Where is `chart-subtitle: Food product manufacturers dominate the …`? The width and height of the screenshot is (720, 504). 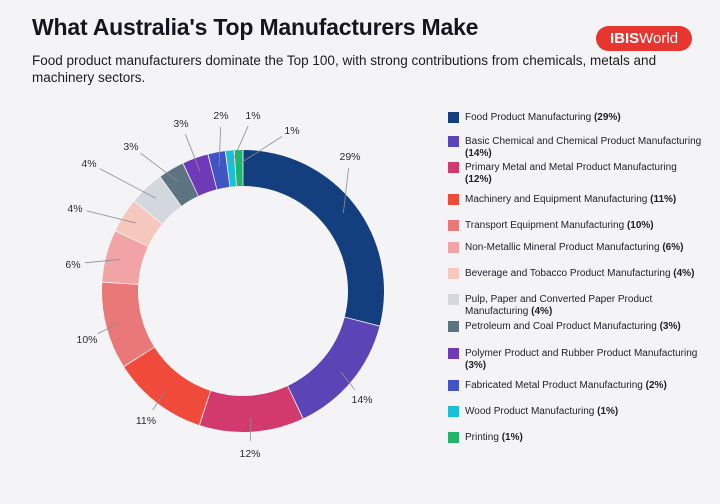 chart-subtitle: Food product manufacturers dominate the … is located at coordinates (344, 69).